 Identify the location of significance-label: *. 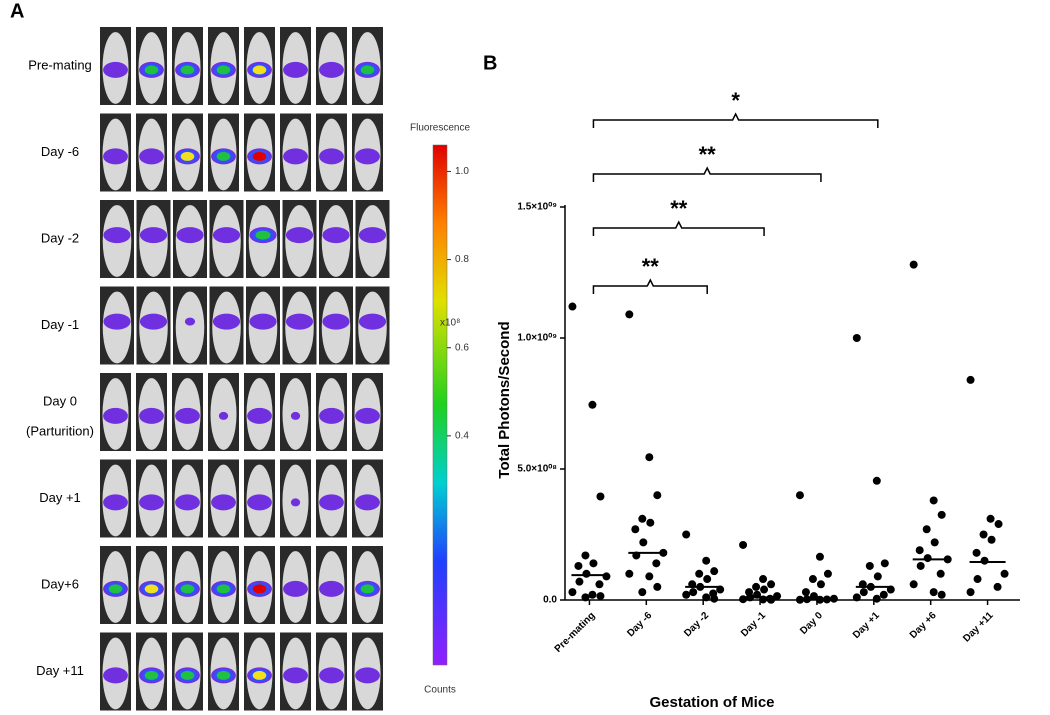
(735, 100).